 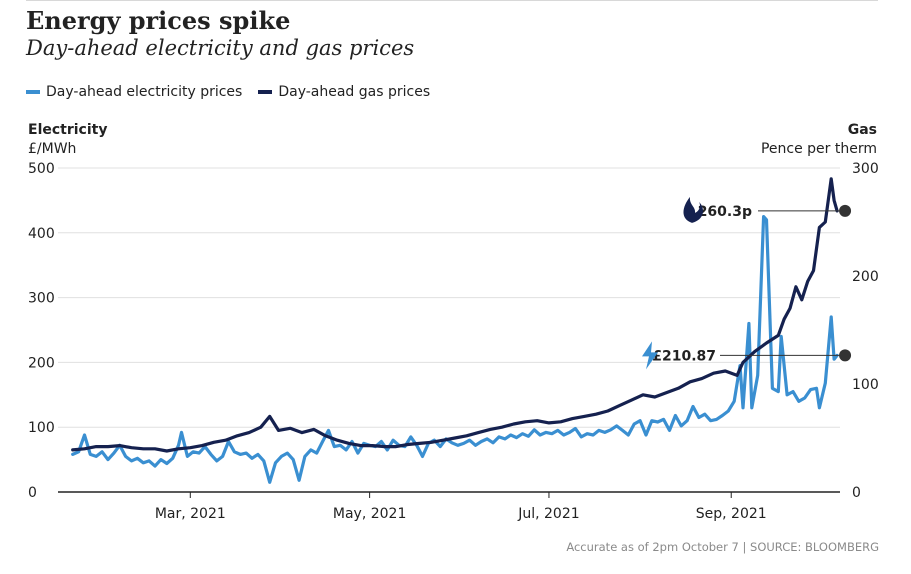 What do you see at coordinates (865, 169) in the screenshot?
I see `right-tick-label: 300` at bounding box center [865, 169].